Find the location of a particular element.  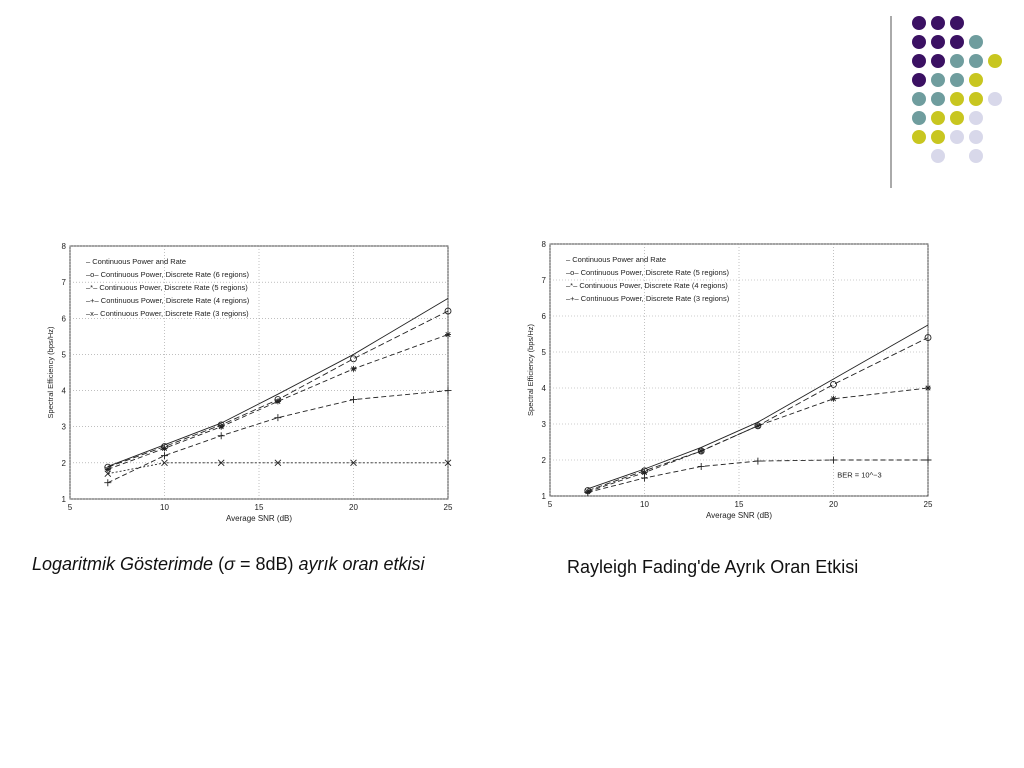

x-tick-label: 5 is located at coordinates (70, 507).